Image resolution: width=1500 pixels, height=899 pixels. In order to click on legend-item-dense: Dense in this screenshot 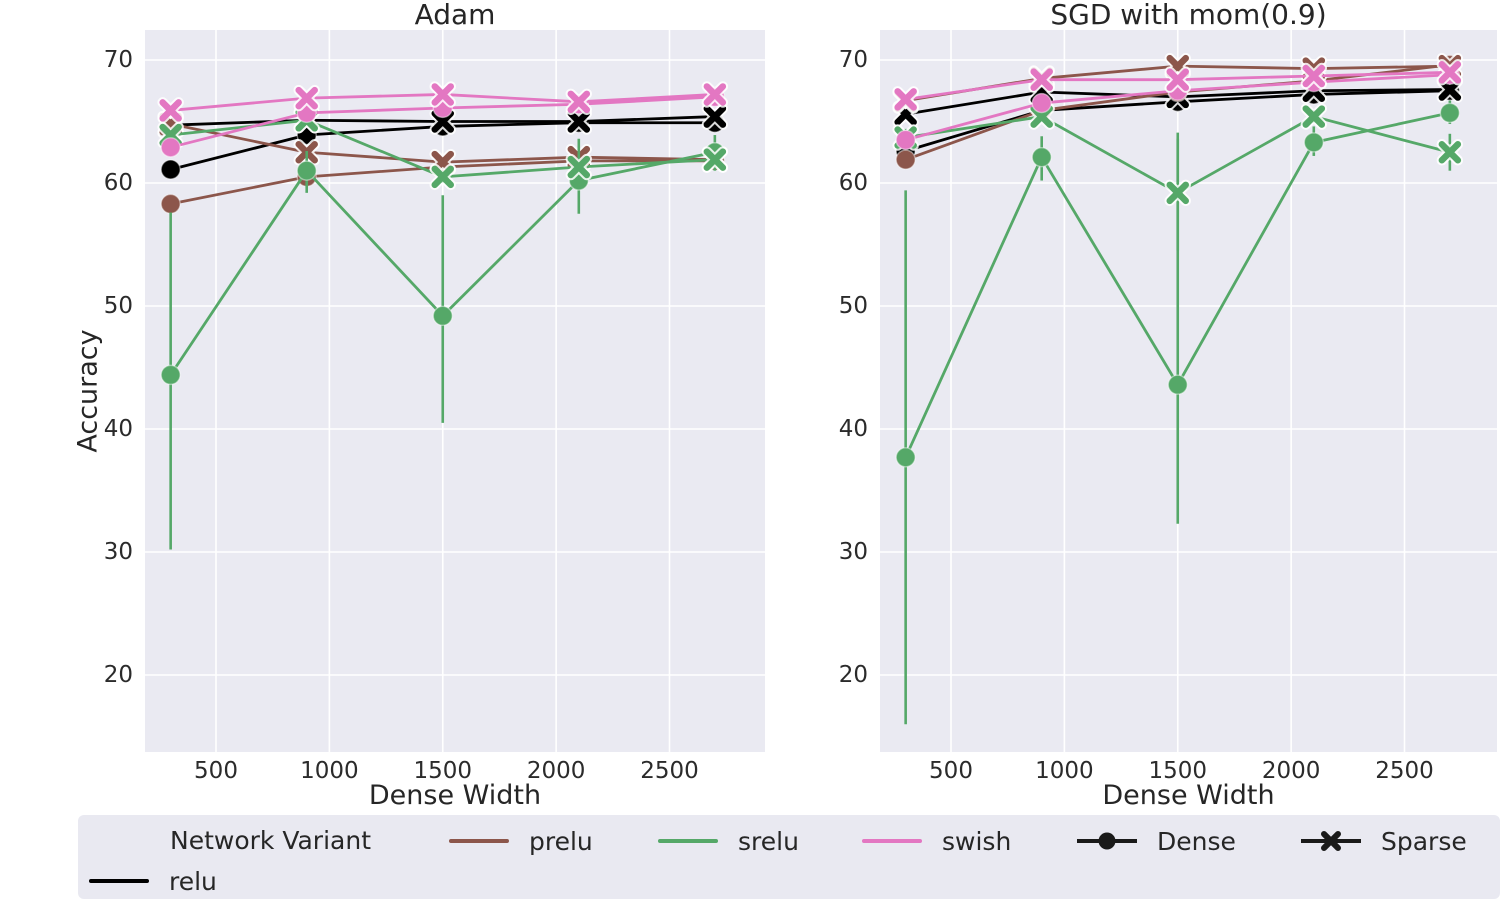, I will do `click(1156, 841)`.